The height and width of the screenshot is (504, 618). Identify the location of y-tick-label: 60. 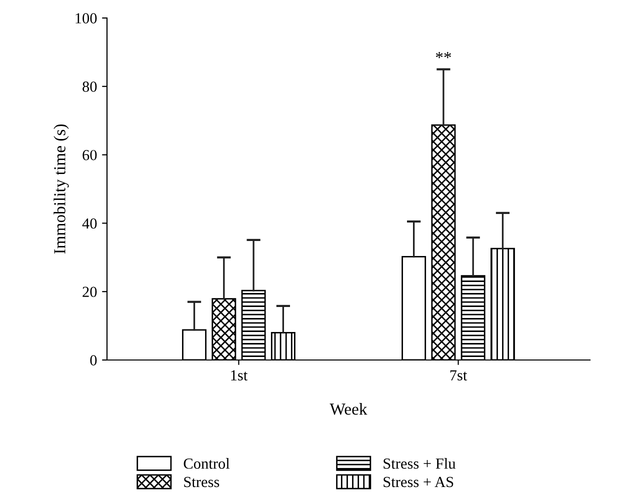
(89, 155).